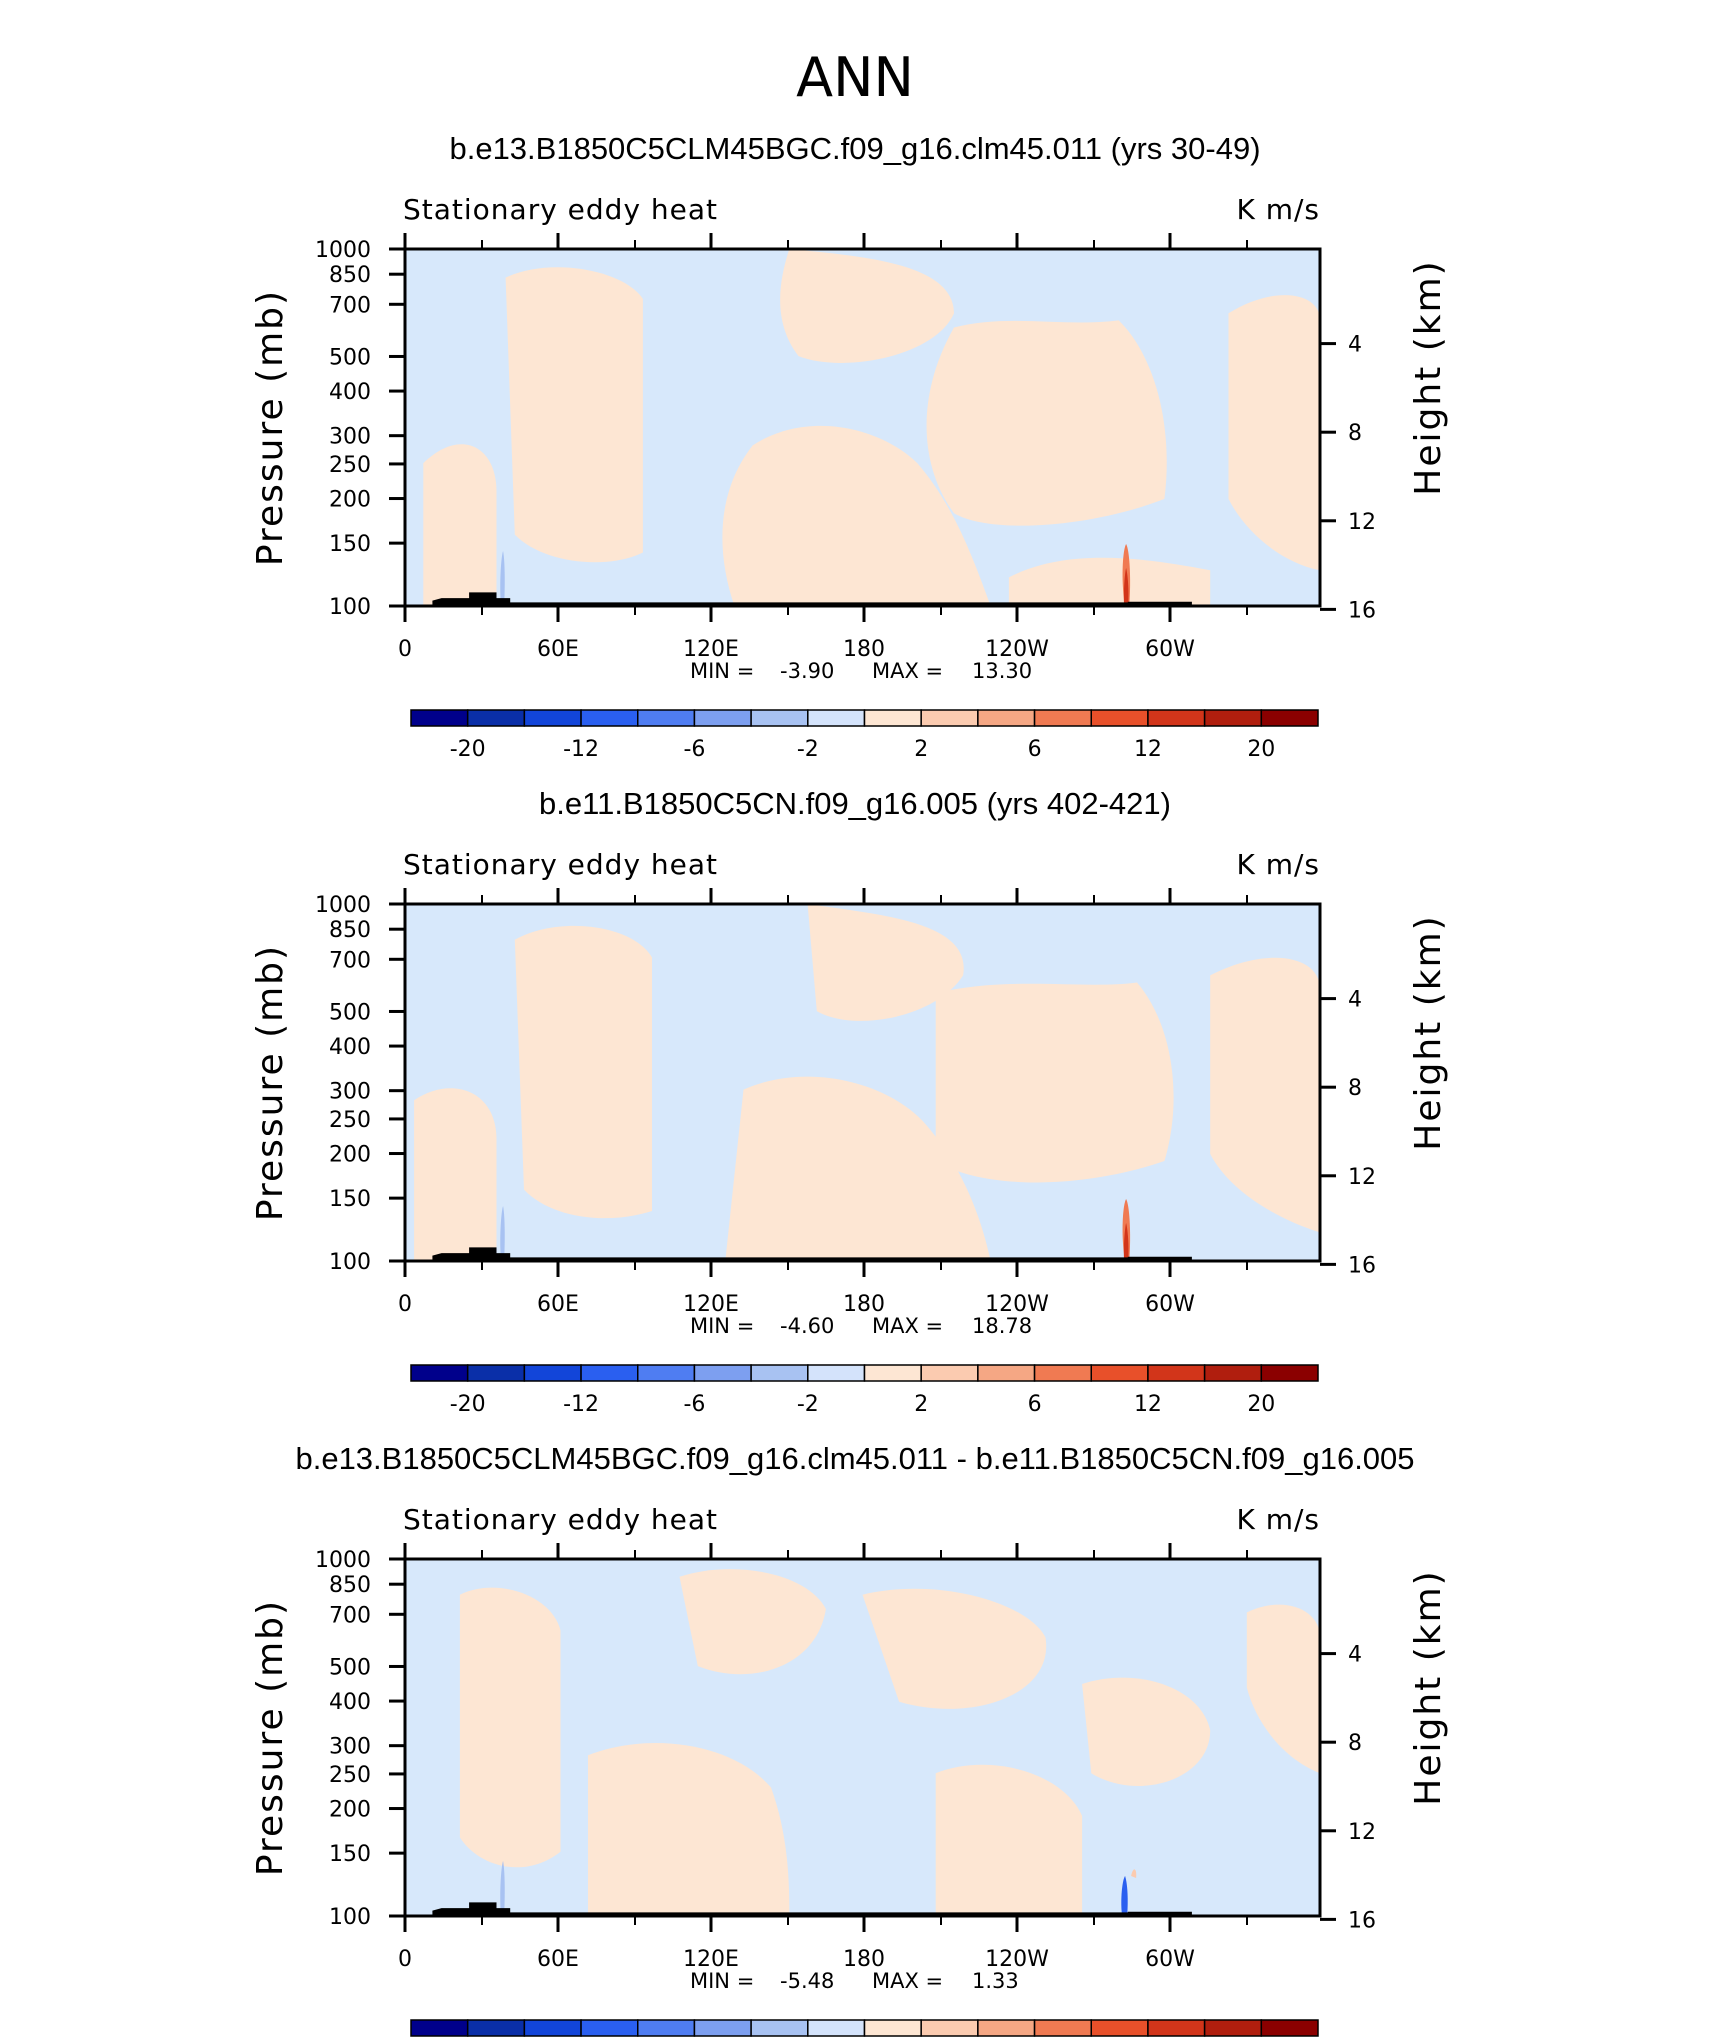  I want to click on max-value: 1.33, so click(995, 1981).